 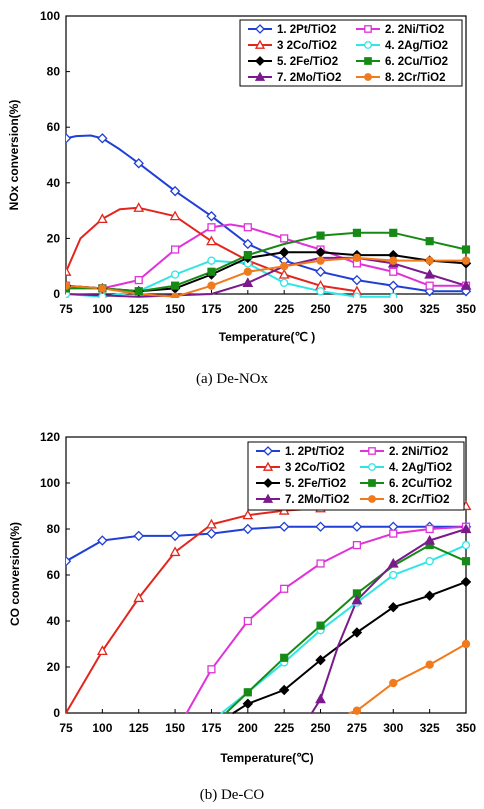 I want to click on ytick-label: 80, so click(x=54, y=529).